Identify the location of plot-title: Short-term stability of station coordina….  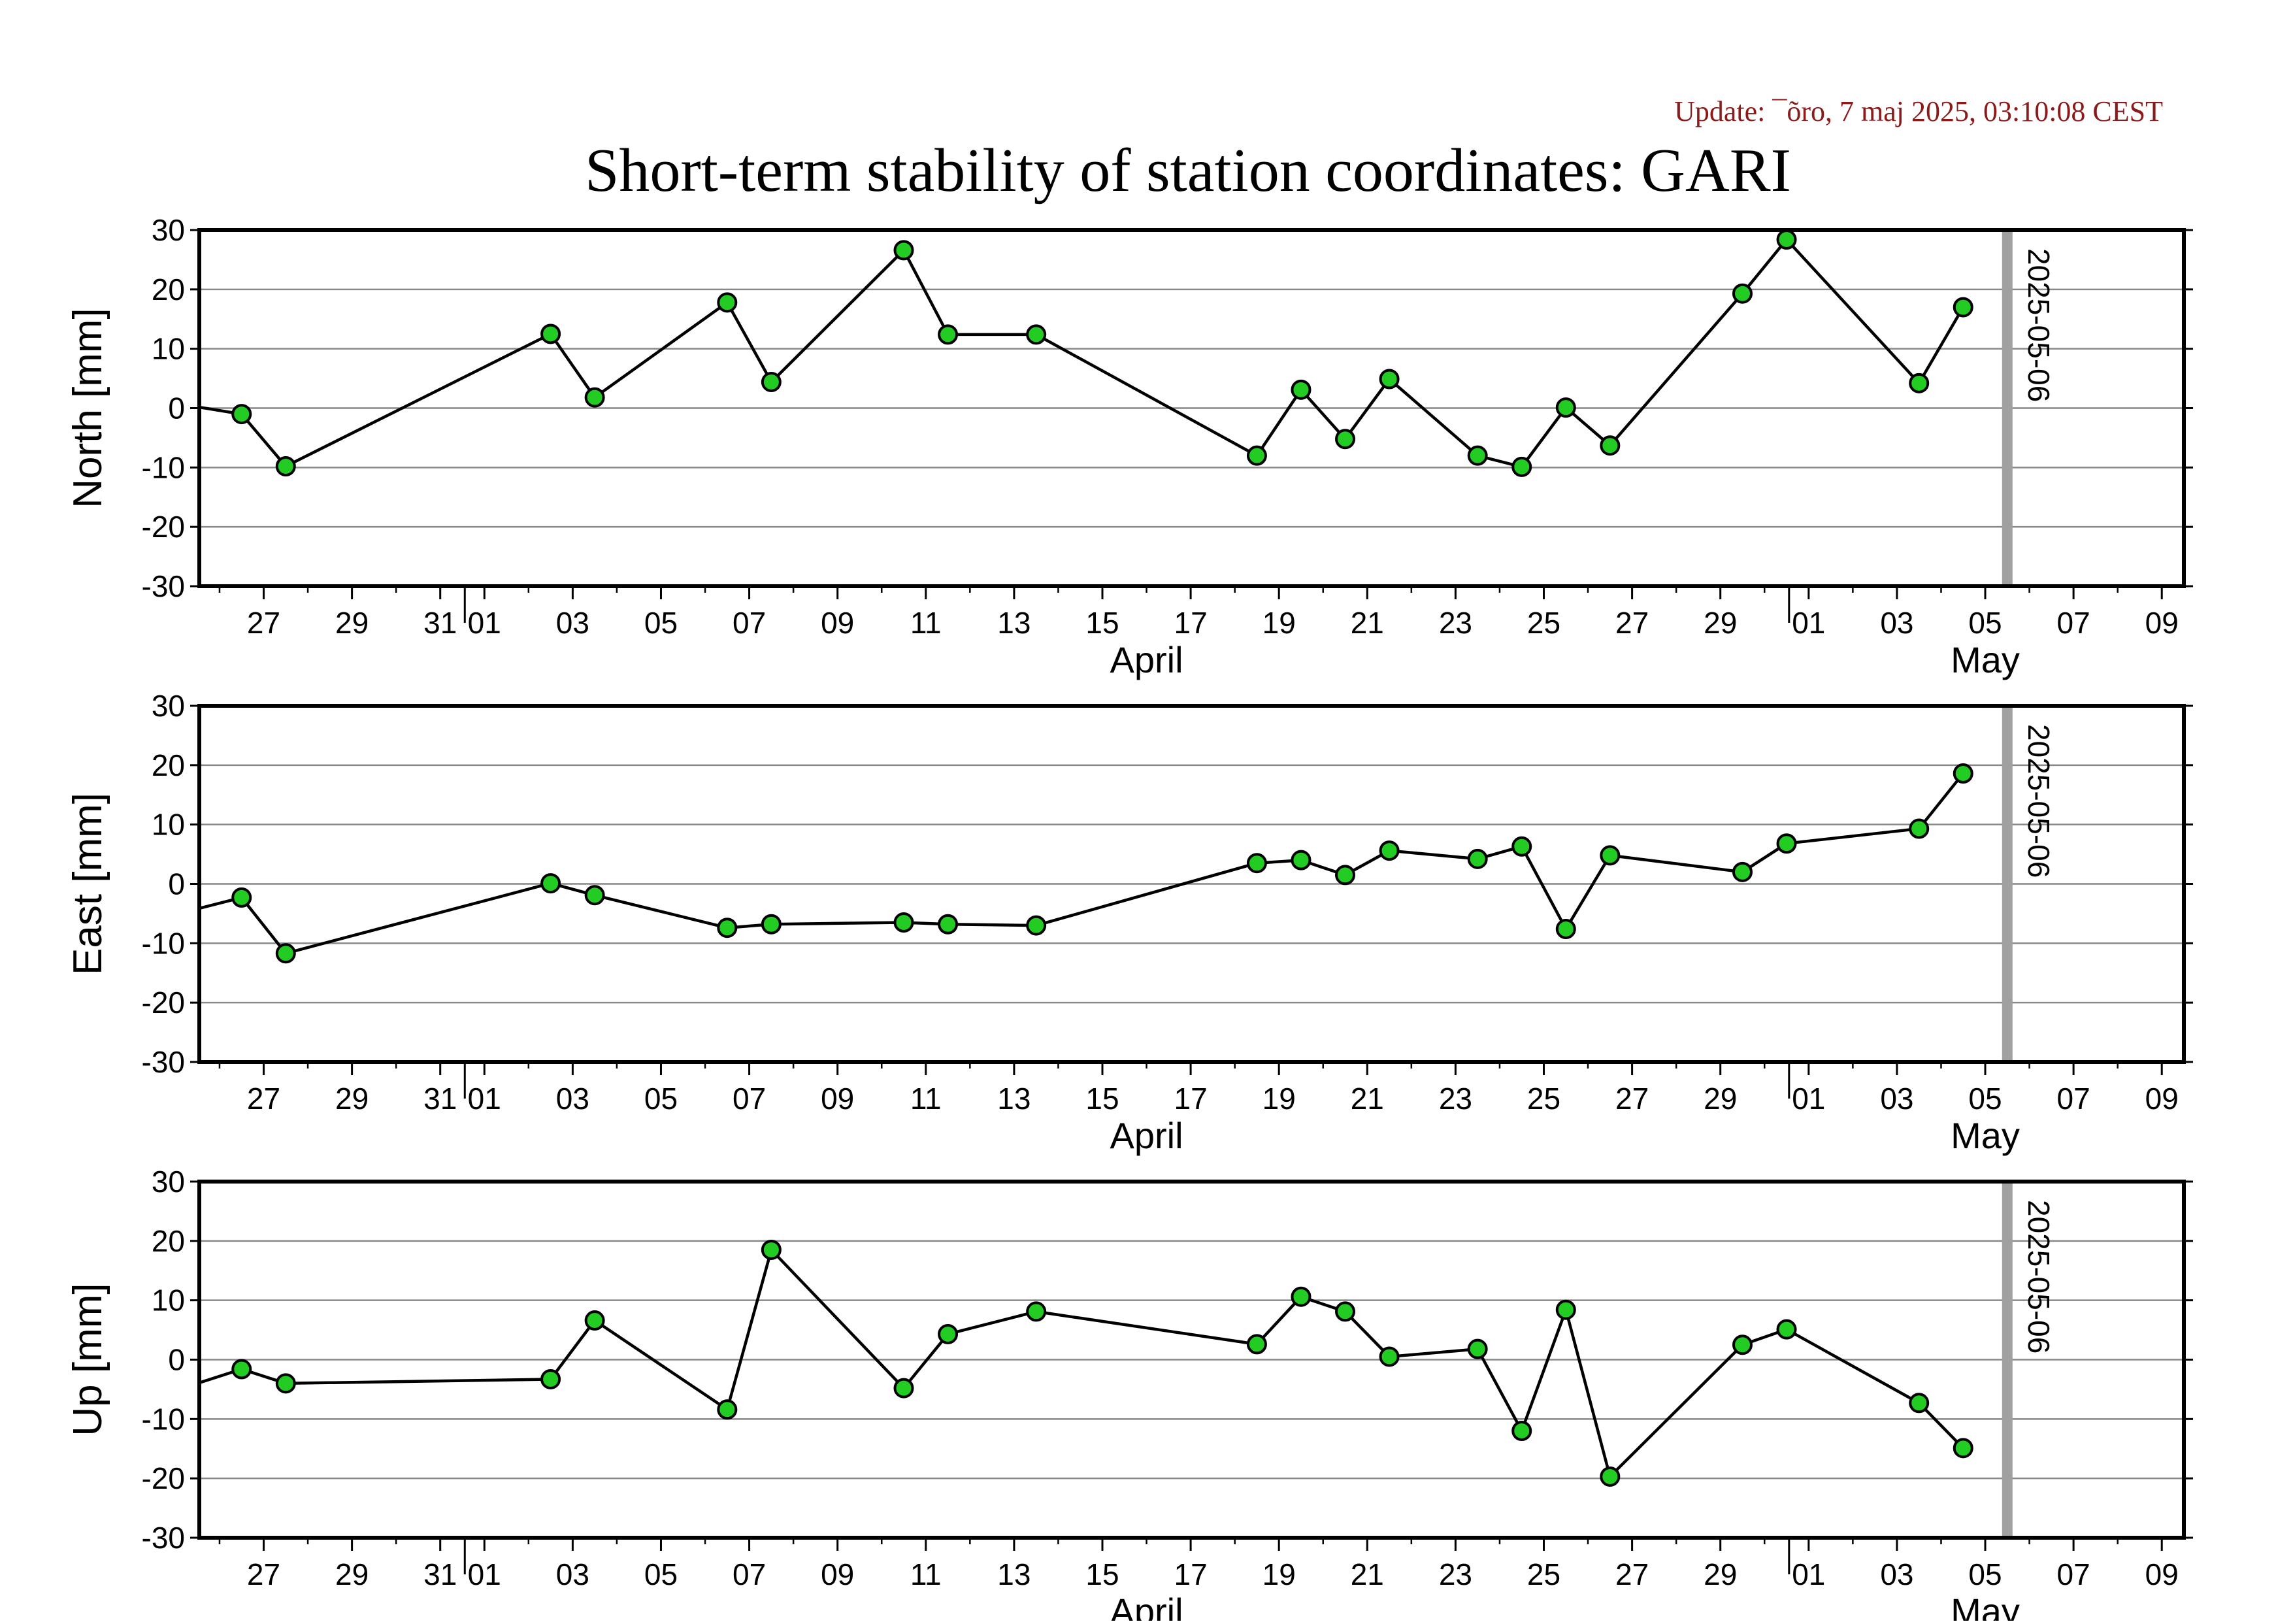
(1188, 171).